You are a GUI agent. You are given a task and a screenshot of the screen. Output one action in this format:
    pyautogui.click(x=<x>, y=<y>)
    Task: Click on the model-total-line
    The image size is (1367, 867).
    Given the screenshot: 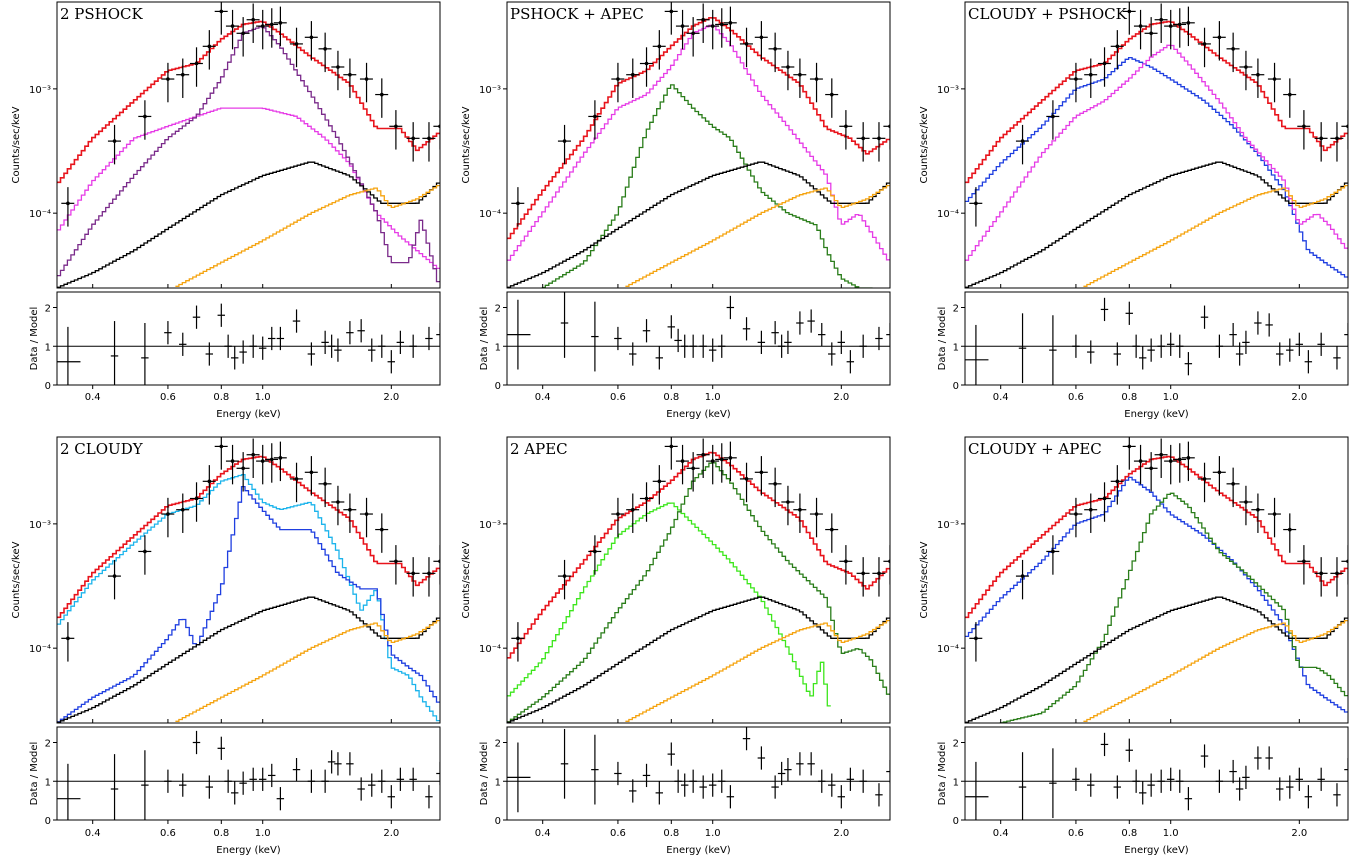 What is the action you would take?
    pyautogui.click(x=698, y=555)
    